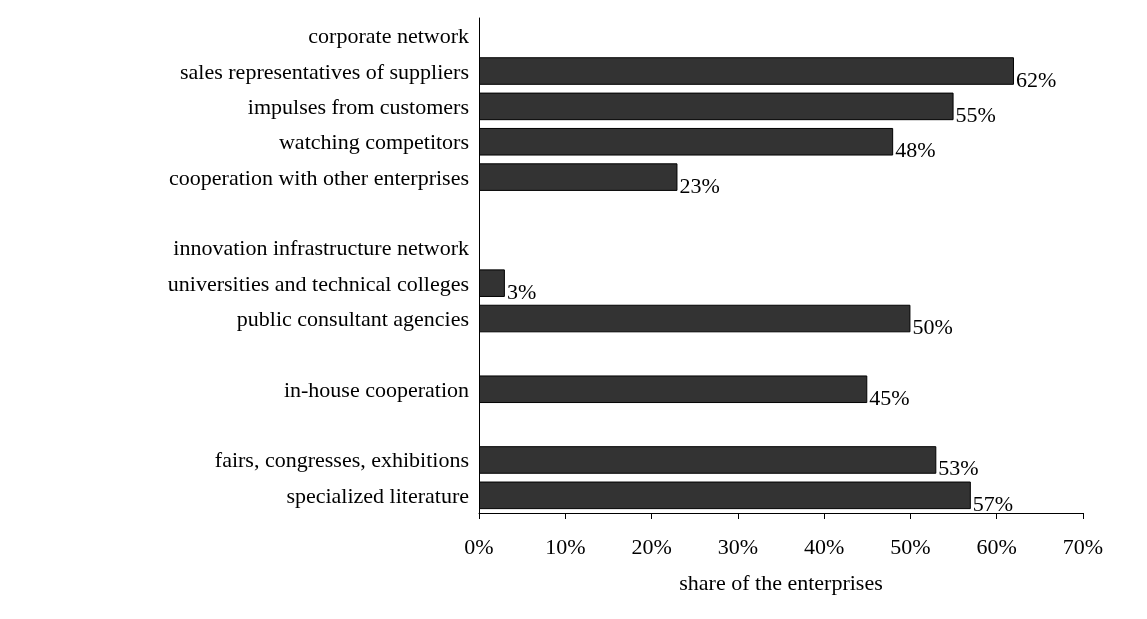  What do you see at coordinates (651, 546) in the screenshot?
I see `x-tick-label: 20%` at bounding box center [651, 546].